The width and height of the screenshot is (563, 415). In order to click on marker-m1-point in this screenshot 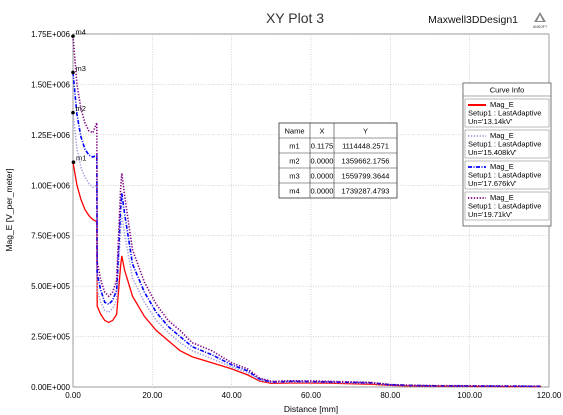, I will do `click(73, 162)`.